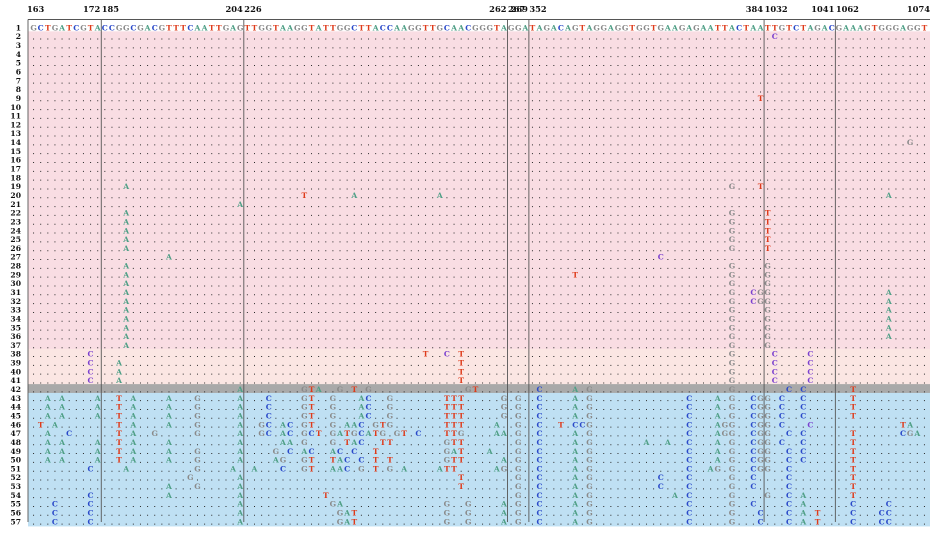  I want to click on row-label: 39, so click(15, 363).